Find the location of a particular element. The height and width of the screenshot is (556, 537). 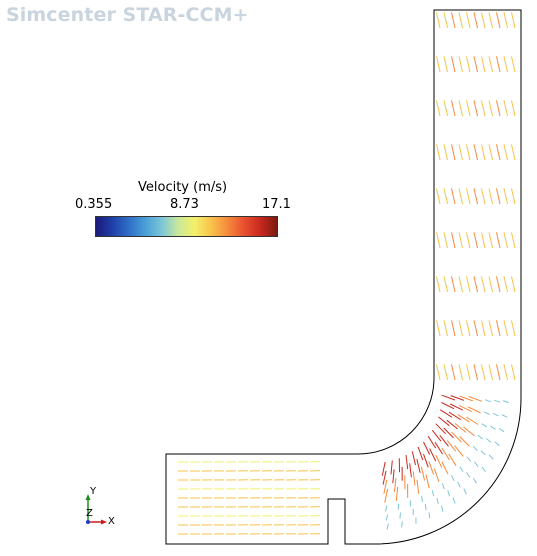

scalar-bar-colormap is located at coordinates (186, 226).